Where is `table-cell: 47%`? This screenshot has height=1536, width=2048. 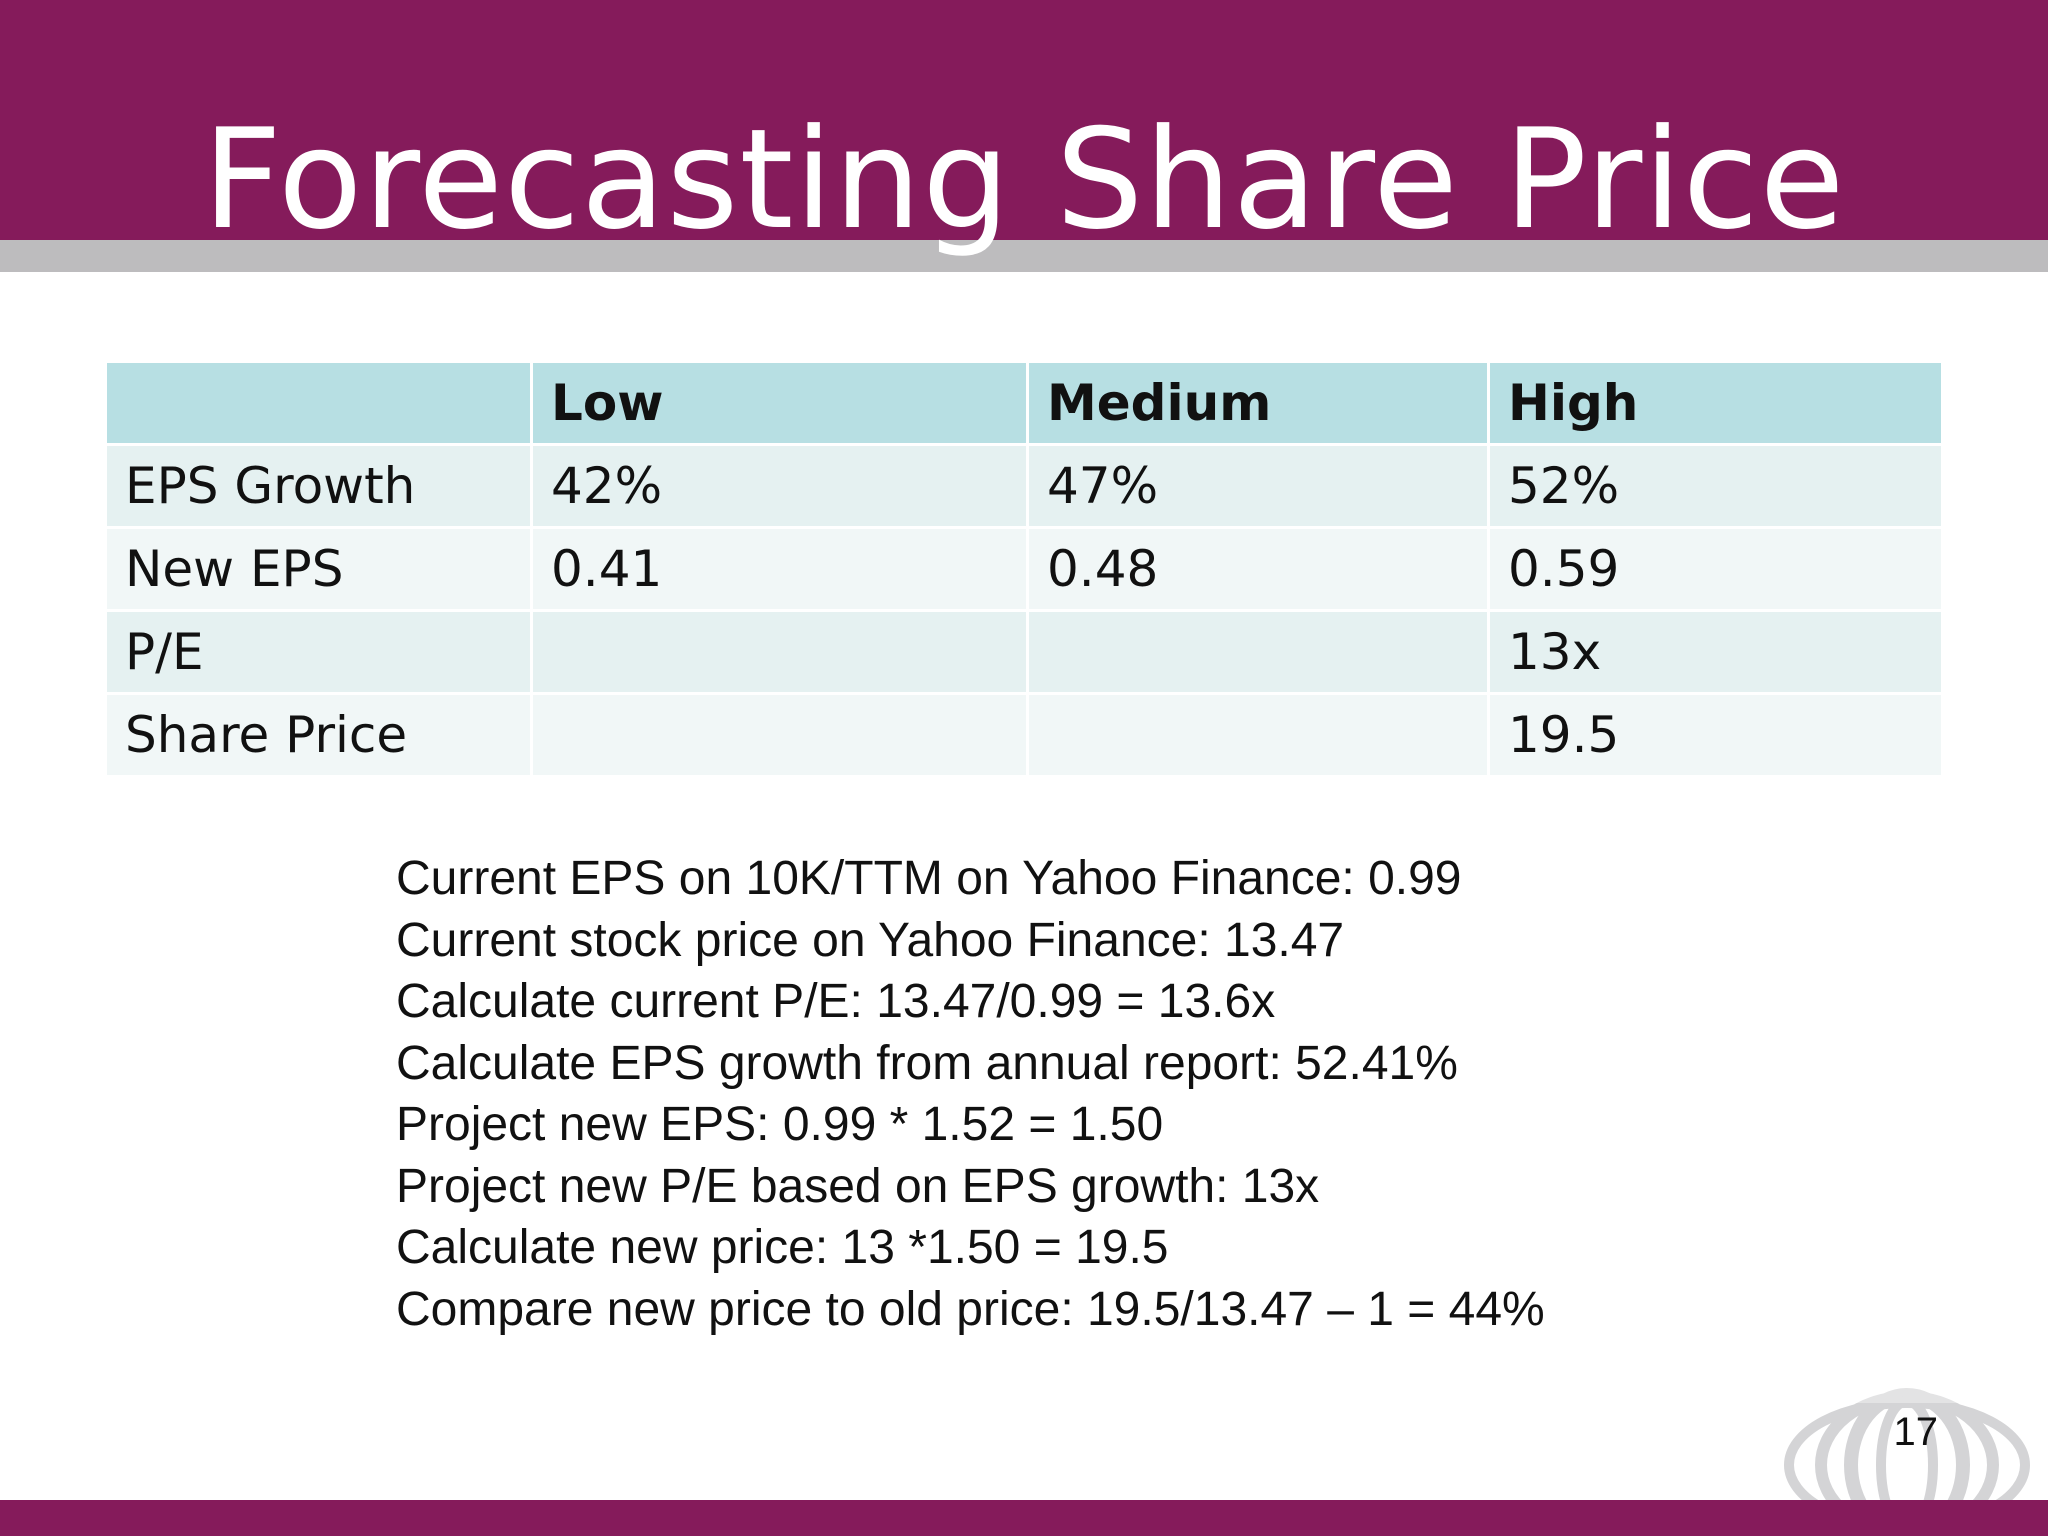
table-cell: 47% is located at coordinates (1258, 486).